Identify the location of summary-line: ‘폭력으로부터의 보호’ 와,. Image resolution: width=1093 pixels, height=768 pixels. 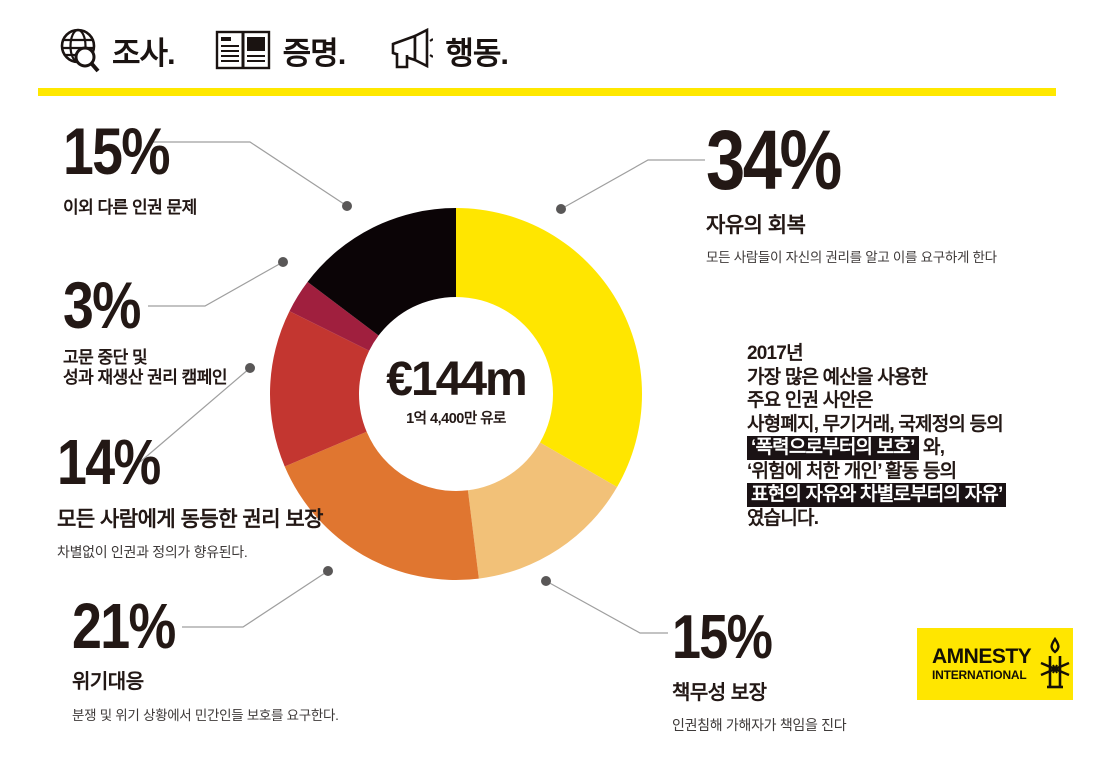
(876, 448).